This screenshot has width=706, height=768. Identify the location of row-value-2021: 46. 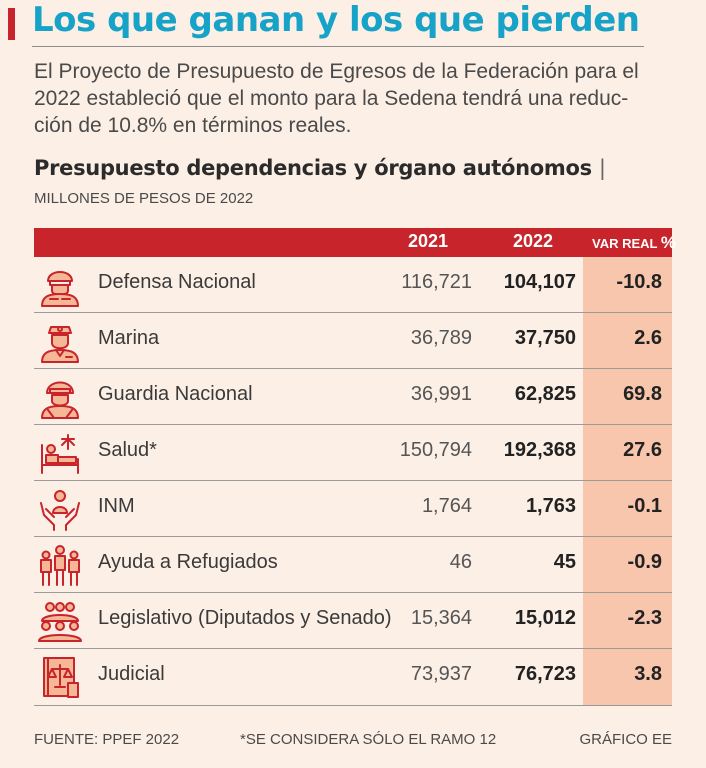
(460, 562).